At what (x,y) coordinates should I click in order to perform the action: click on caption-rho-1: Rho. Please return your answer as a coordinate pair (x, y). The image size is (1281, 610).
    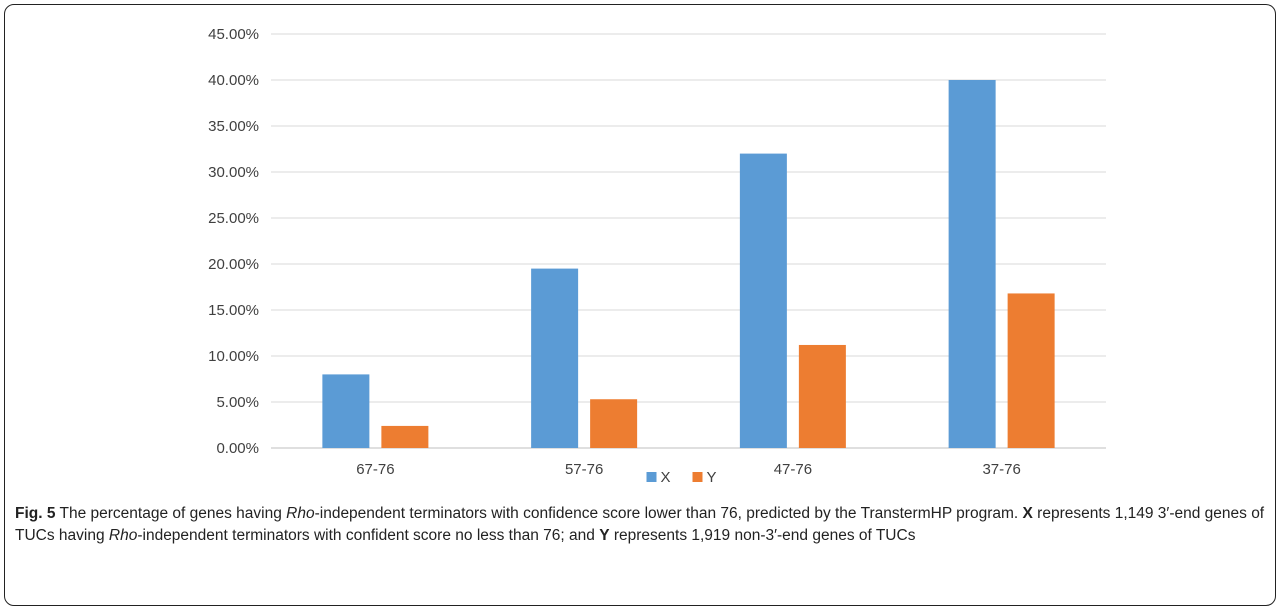
    Looking at the image, I should click on (300, 513).